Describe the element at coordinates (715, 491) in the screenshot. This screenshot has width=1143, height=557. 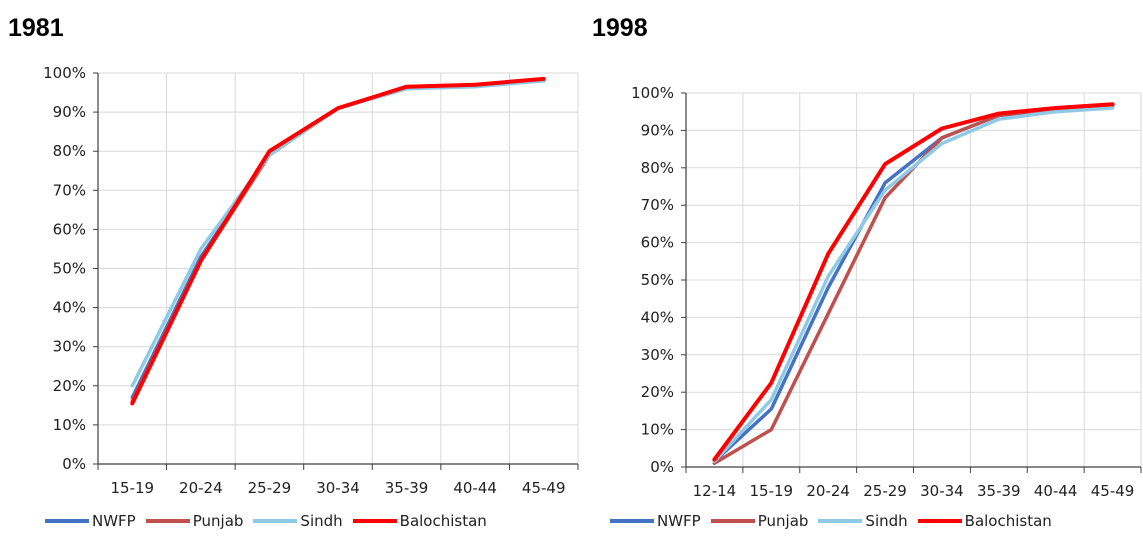
I see `x-tick-label: 12-14` at that location.